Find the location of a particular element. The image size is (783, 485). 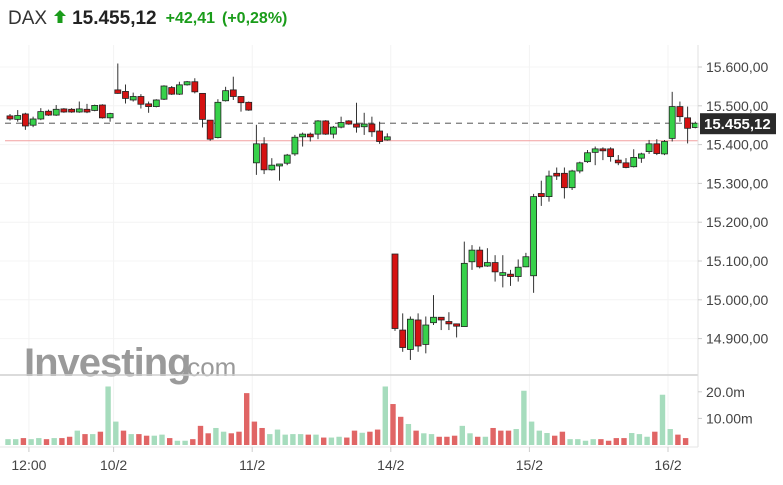

current-price-label: 15.455,12 is located at coordinates (737, 124).